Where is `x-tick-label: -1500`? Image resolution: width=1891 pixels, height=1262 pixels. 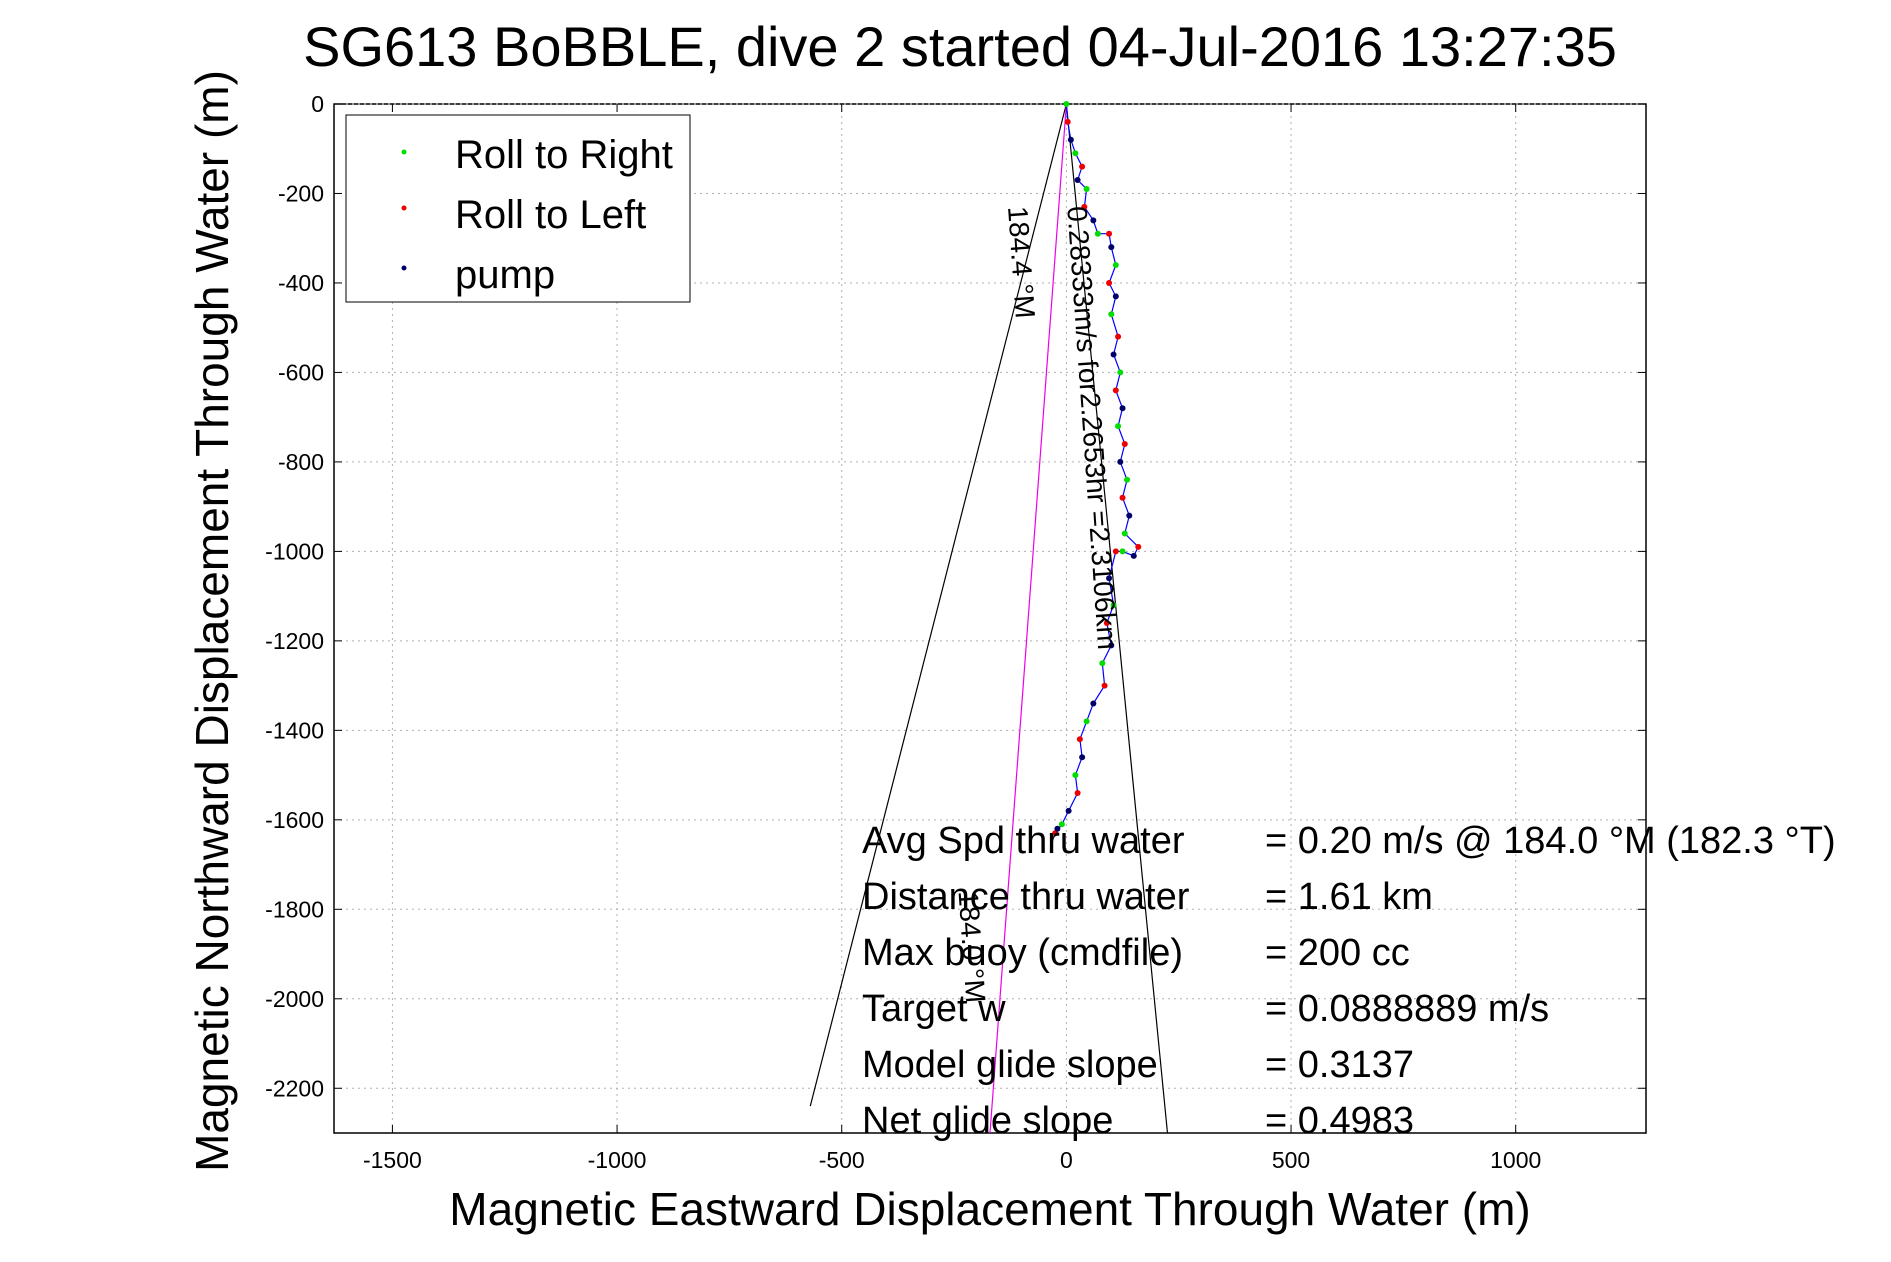
x-tick-label: -1500 is located at coordinates (392, 1160).